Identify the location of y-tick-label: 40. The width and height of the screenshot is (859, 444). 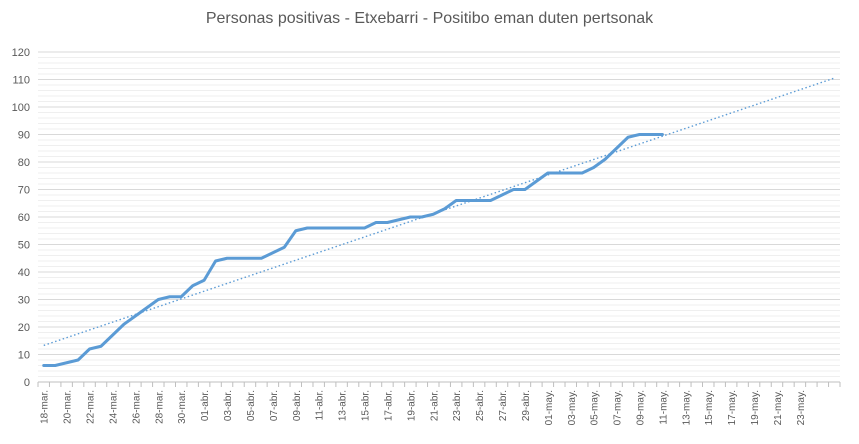
(24, 273).